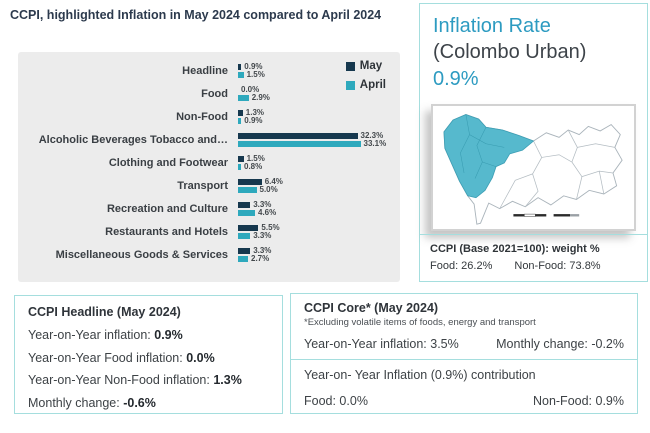 This screenshot has height=433, width=650. I want to click on chart-bar-group: 0.9% 1.5%, so click(319, 70).